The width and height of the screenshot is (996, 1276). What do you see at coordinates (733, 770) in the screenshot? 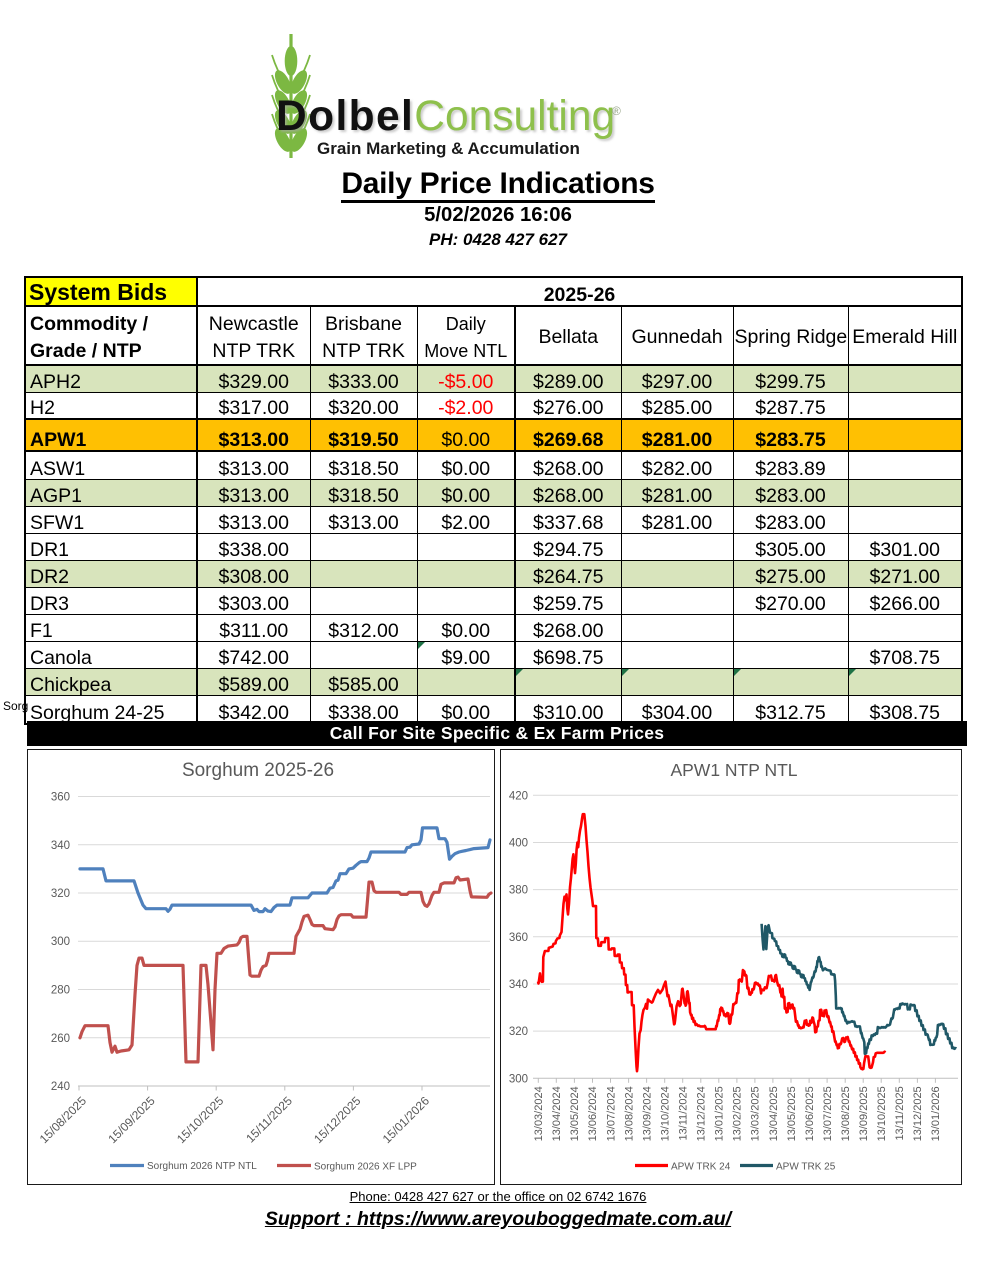
I see `svg-text: APW1 NTP NTL` at bounding box center [733, 770].